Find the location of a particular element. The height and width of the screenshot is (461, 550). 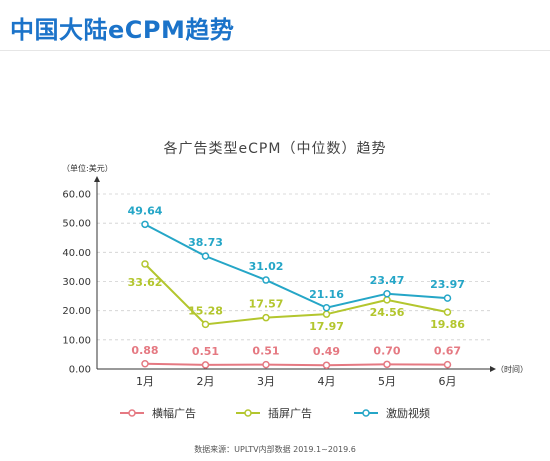

data-label: 23.47 is located at coordinates (387, 280).